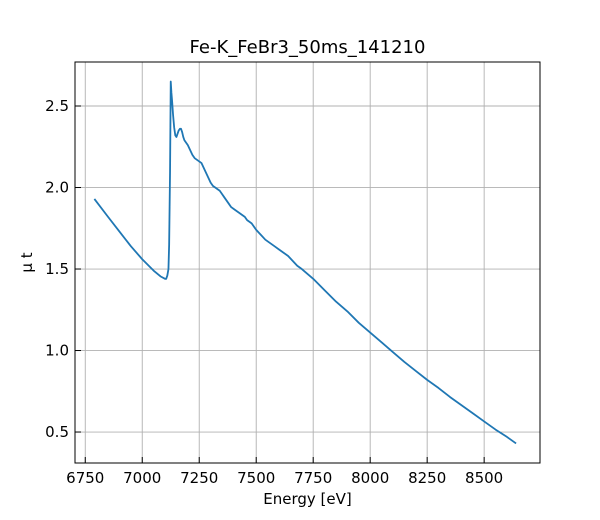 The width and height of the screenshot is (600, 520). What do you see at coordinates (256, 478) in the screenshot?
I see `x-tick-label: 7500` at bounding box center [256, 478].